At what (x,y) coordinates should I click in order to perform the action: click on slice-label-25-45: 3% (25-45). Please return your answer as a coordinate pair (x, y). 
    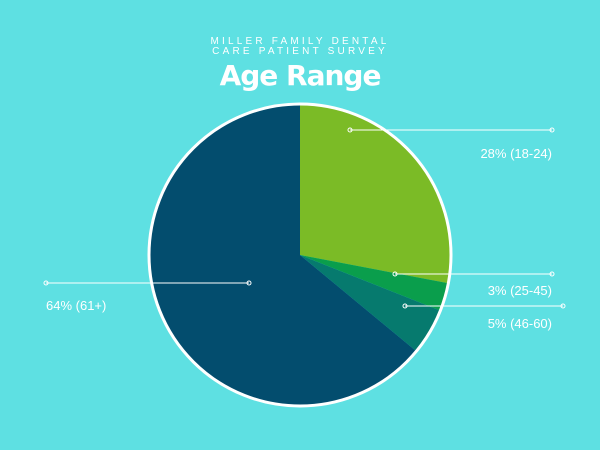
    Looking at the image, I should click on (520, 290).